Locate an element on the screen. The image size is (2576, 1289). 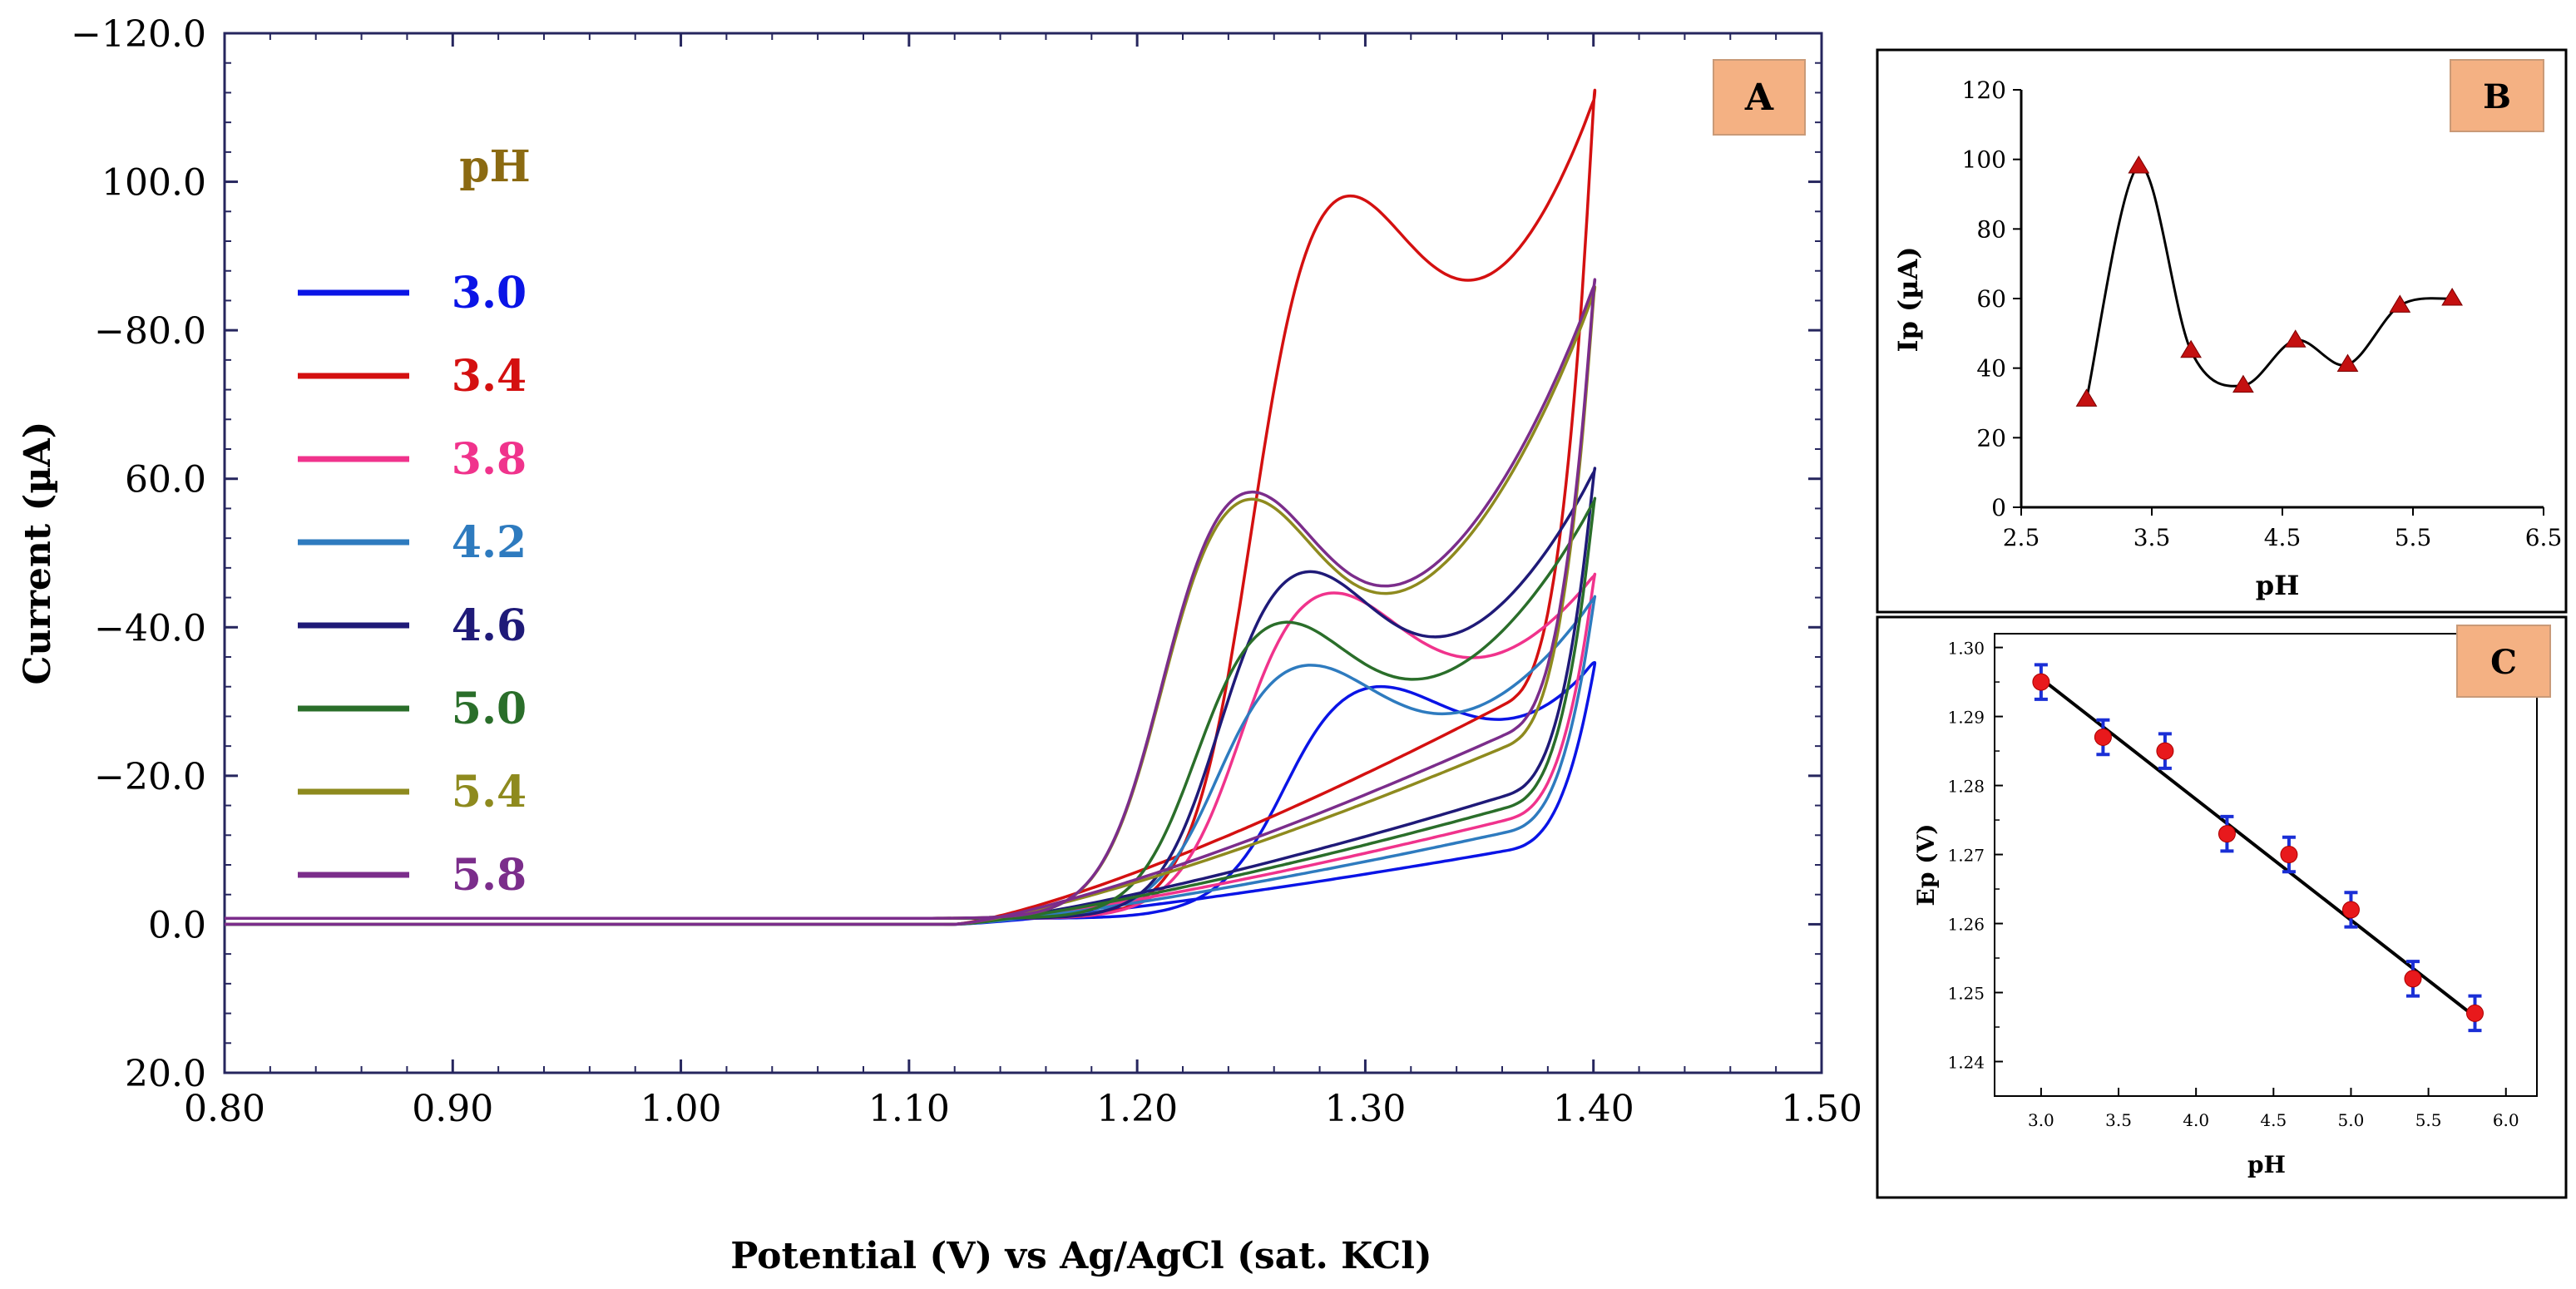
legend-label: 3.0 is located at coordinates (489, 294).